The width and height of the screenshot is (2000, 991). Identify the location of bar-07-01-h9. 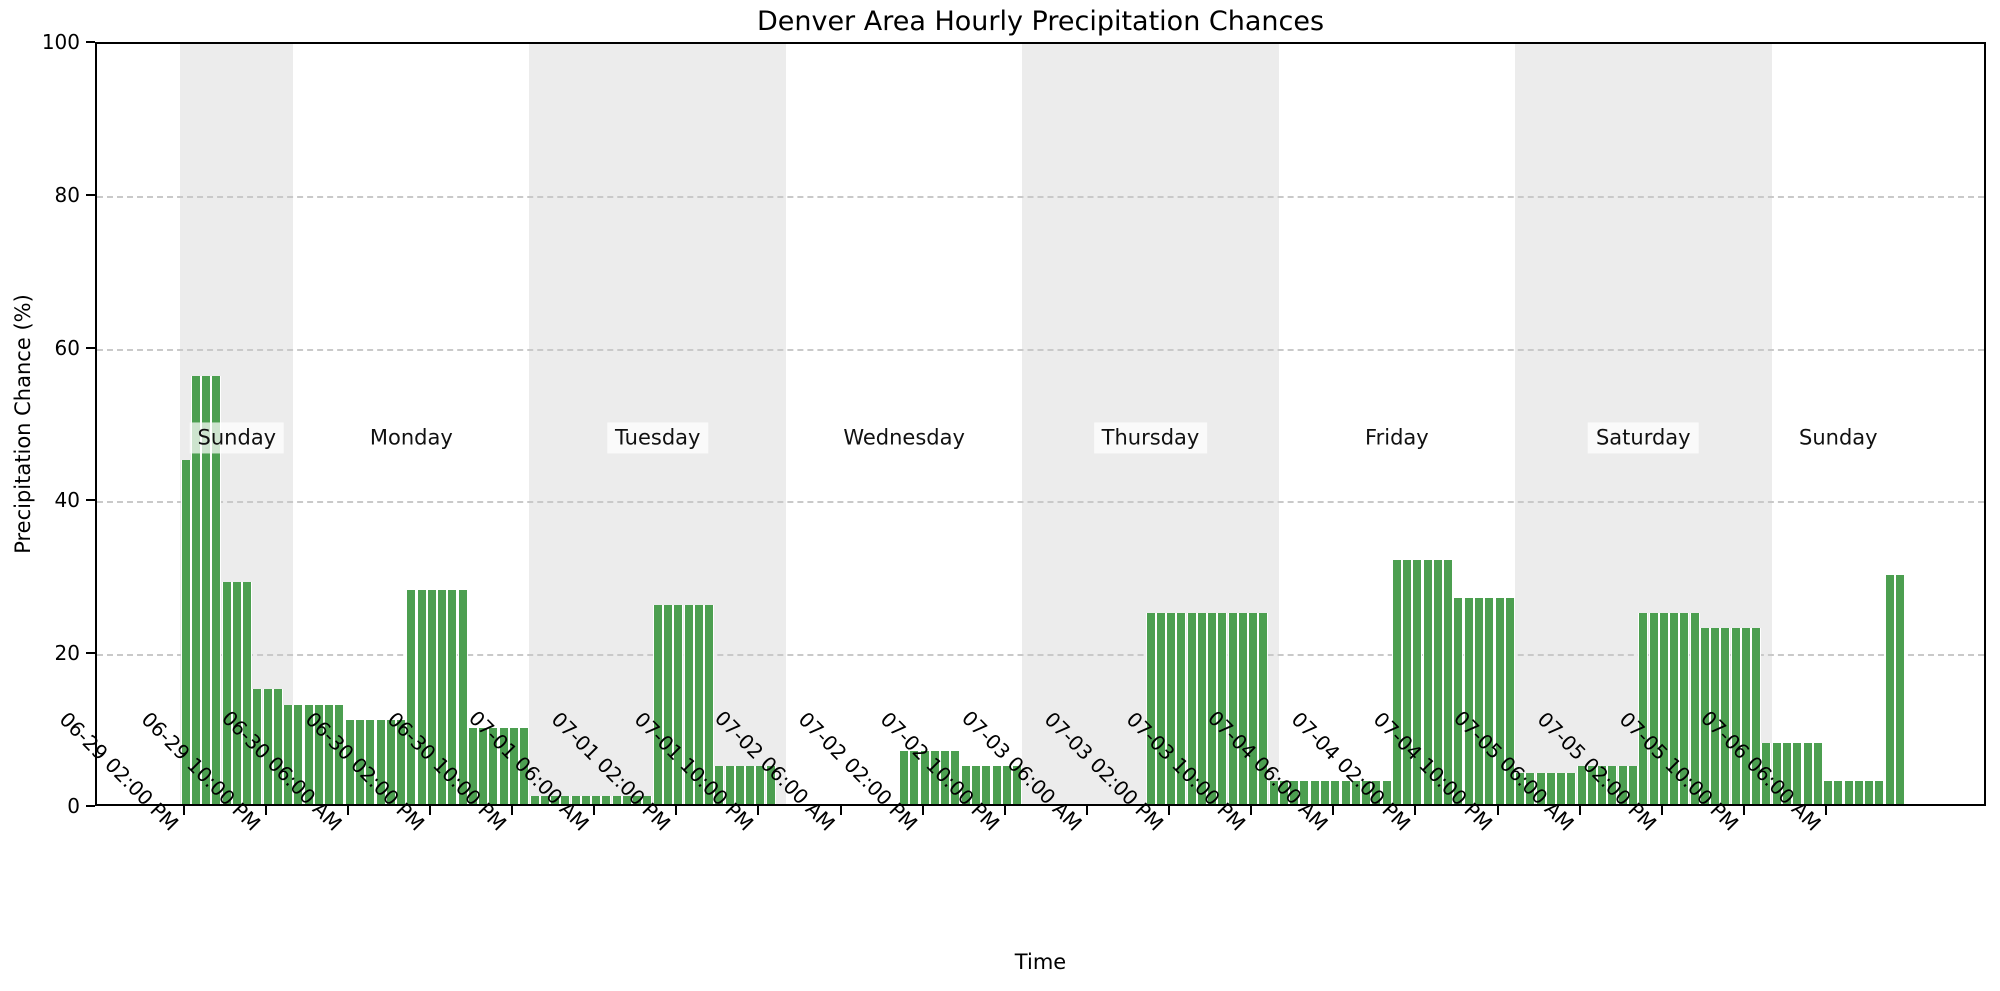
(626, 800).